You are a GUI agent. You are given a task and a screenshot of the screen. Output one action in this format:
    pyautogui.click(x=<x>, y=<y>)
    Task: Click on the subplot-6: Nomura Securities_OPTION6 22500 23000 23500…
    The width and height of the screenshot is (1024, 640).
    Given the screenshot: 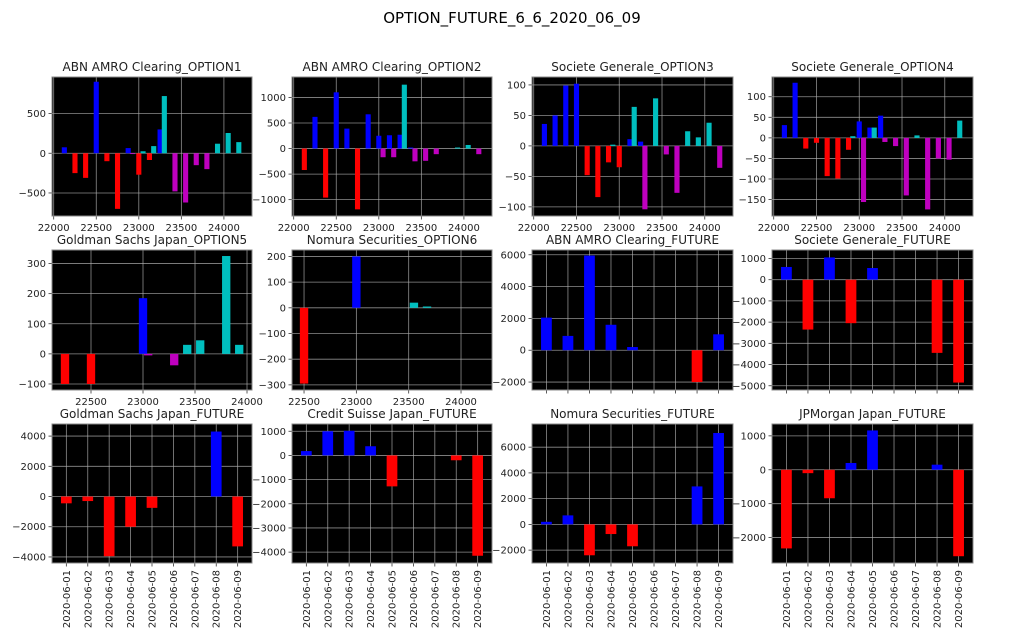 What is the action you would take?
    pyautogui.click(x=376, y=320)
    